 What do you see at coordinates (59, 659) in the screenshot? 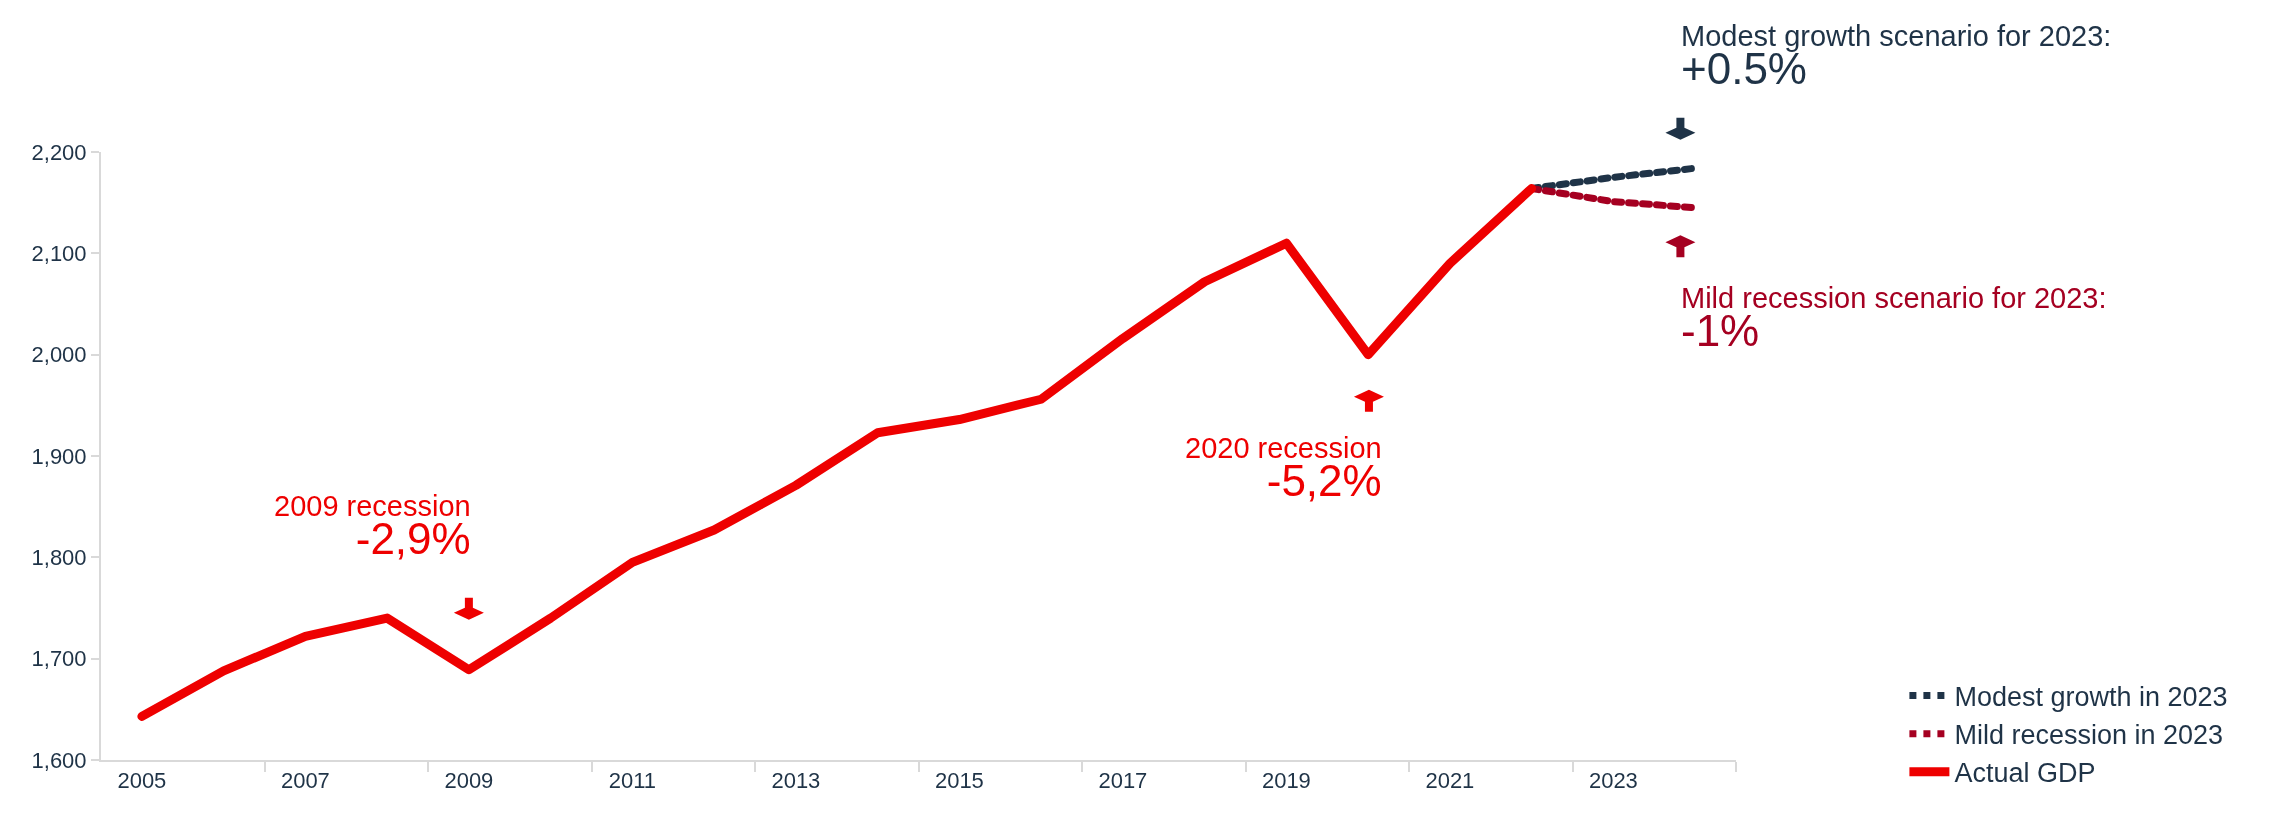
I see `y-tick-label: 1,700` at bounding box center [59, 659].